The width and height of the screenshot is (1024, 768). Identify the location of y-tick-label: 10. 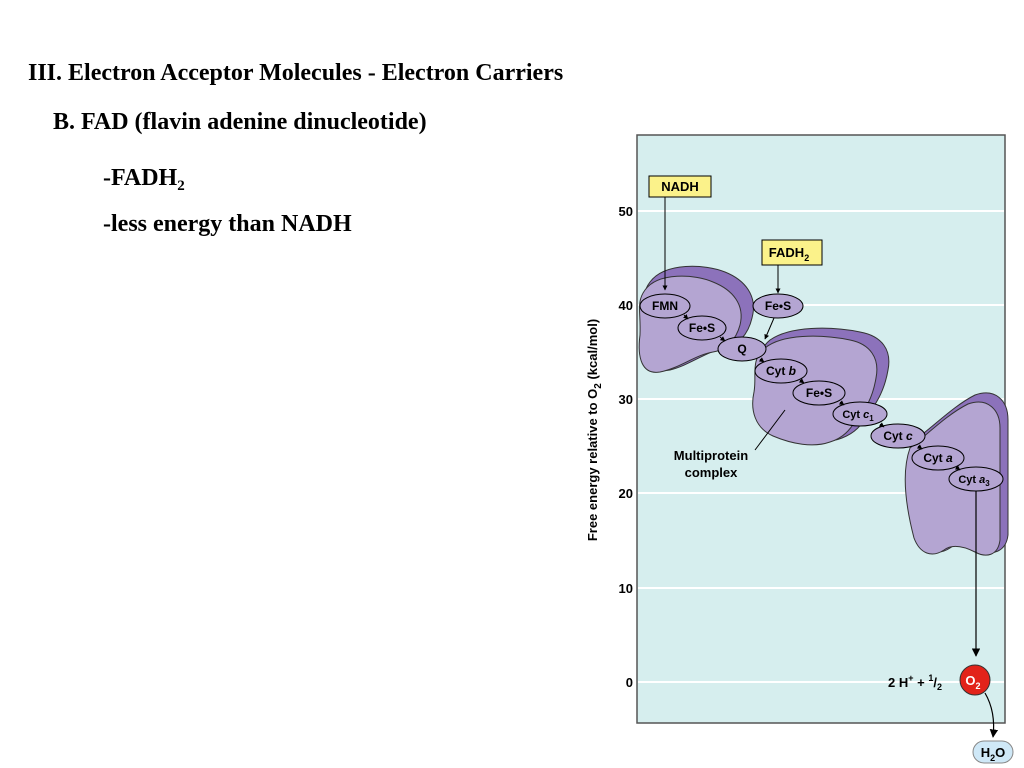
(626, 588).